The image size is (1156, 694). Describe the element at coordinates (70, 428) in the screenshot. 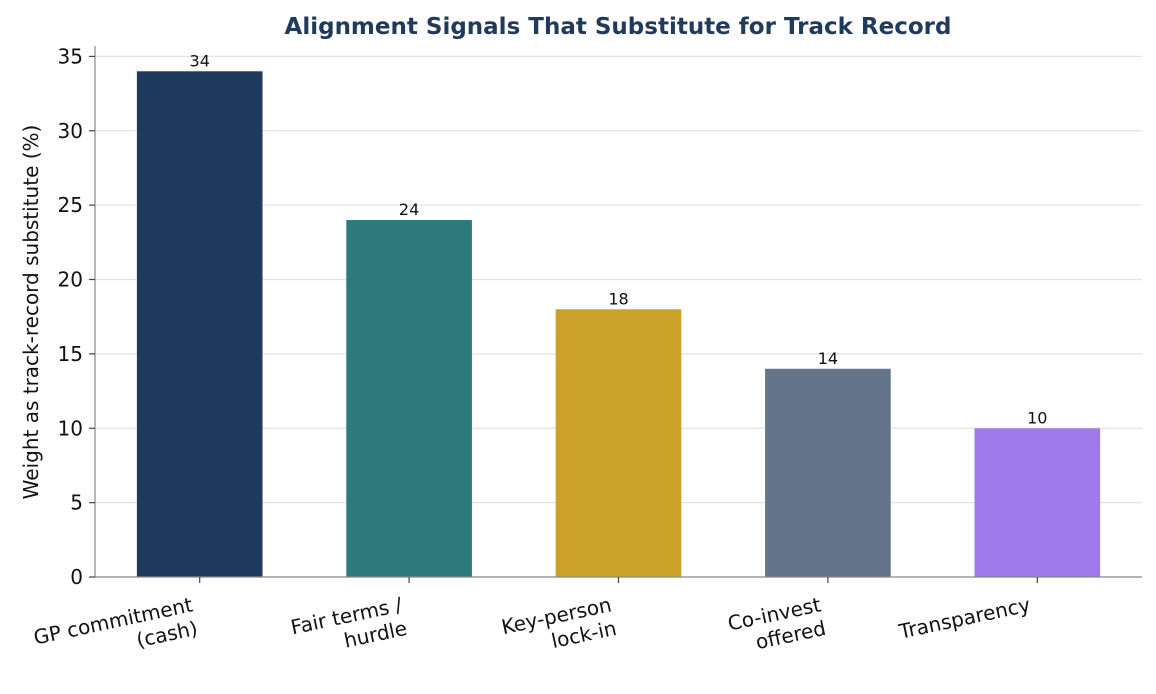

I see `y-tick-label: 10` at that location.